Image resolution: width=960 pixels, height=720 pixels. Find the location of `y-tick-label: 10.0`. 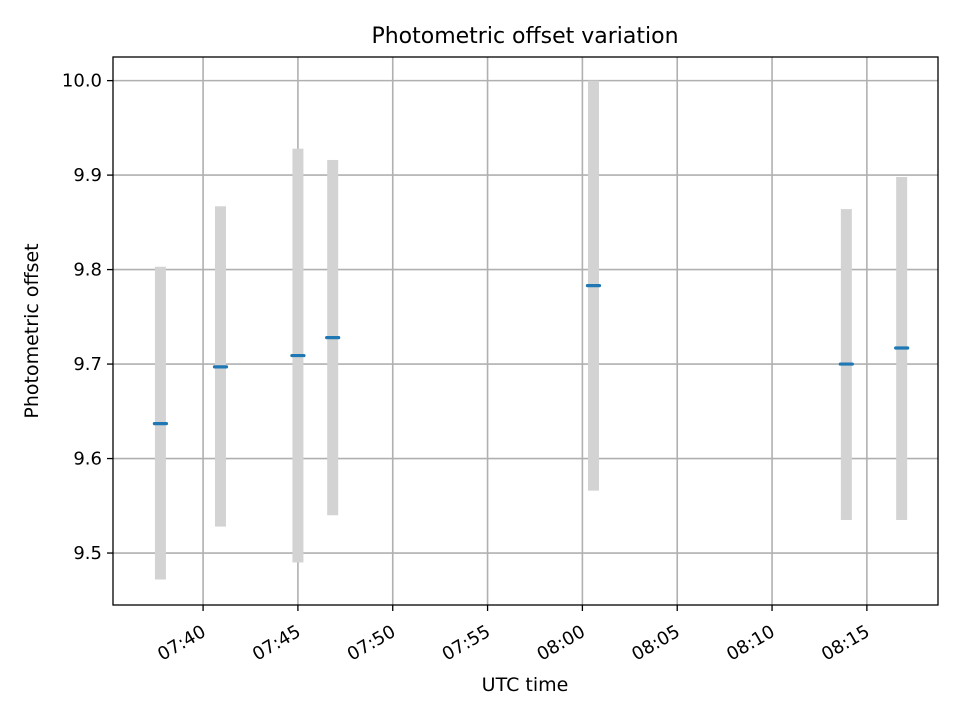

y-tick-label: 10.0 is located at coordinates (82, 81).